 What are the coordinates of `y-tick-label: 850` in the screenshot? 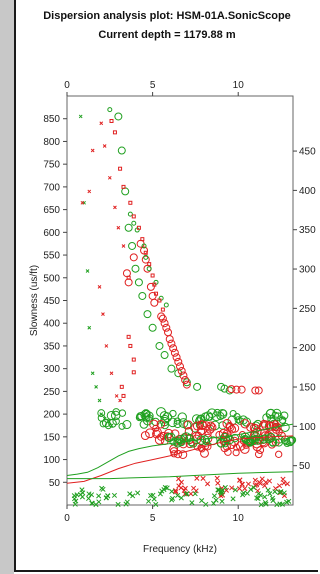 It's located at (51, 119).